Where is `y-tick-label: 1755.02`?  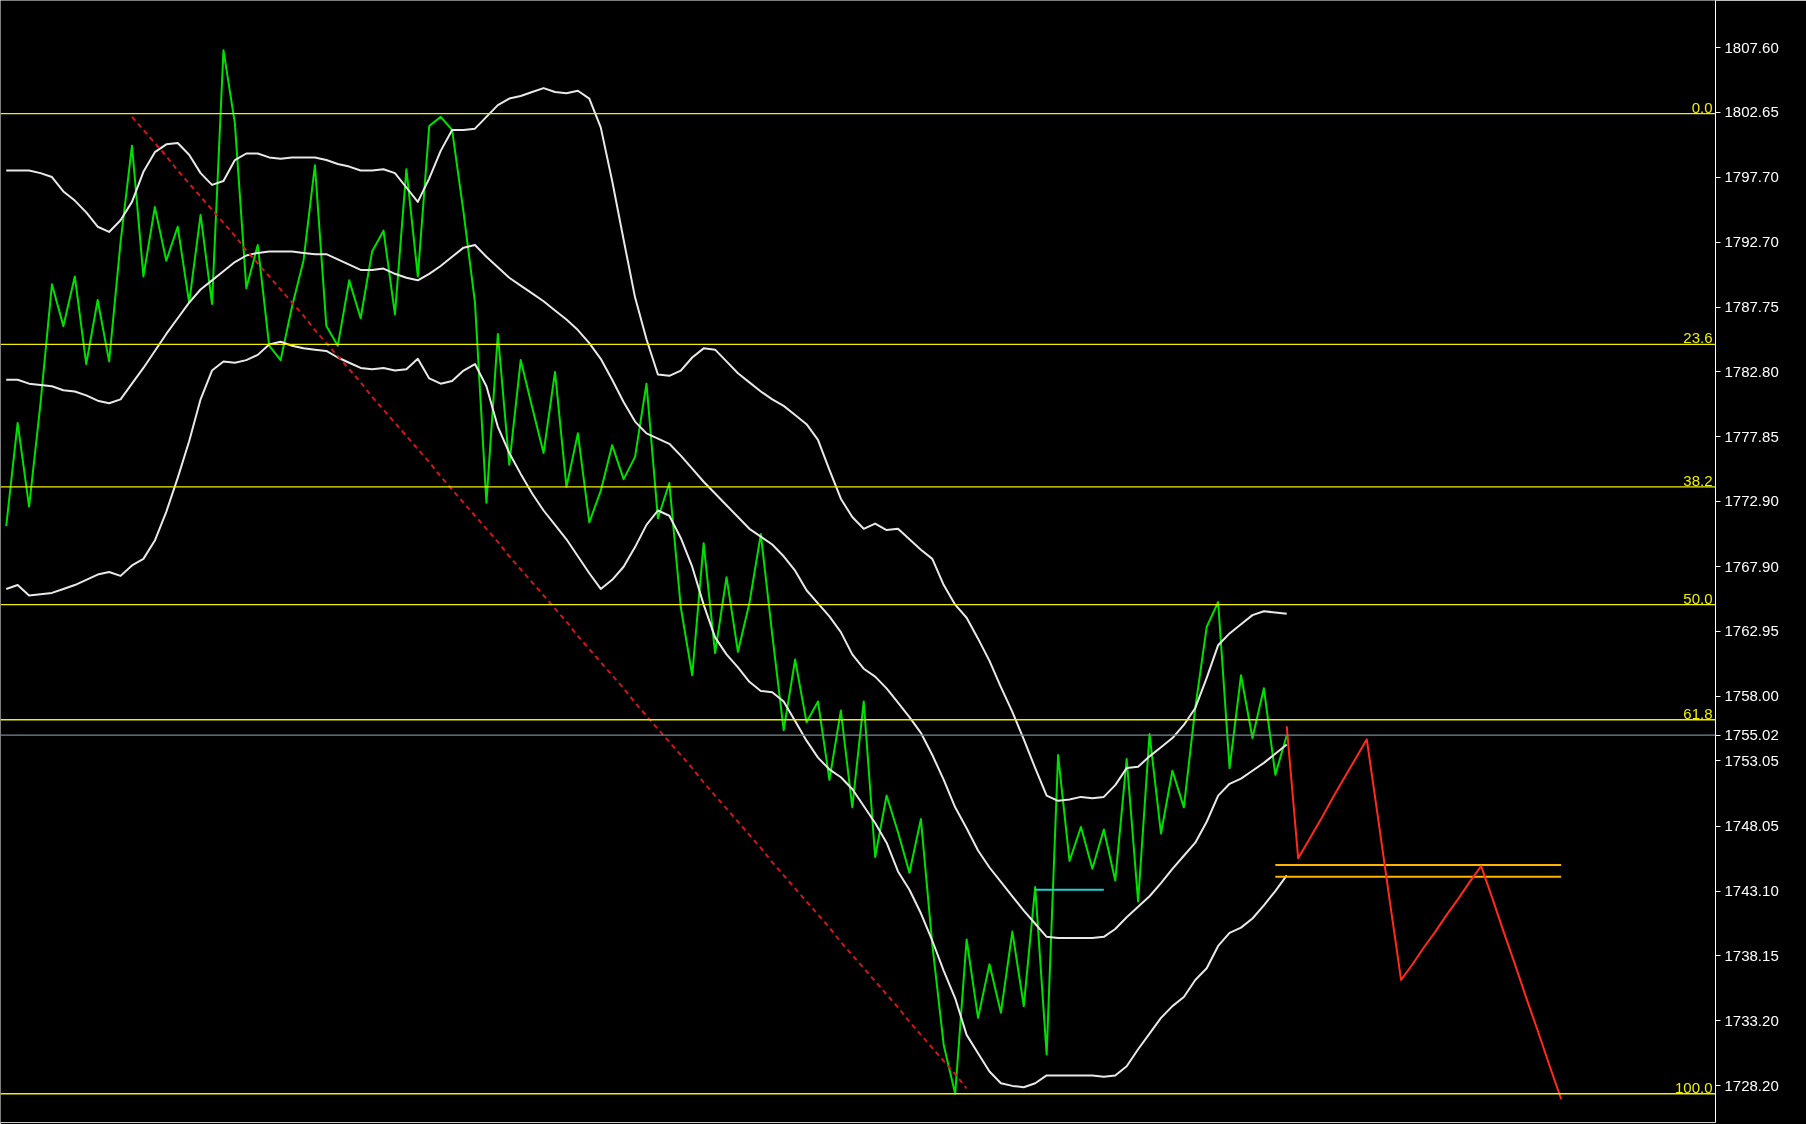 y-tick-label: 1755.02 is located at coordinates (1751, 735).